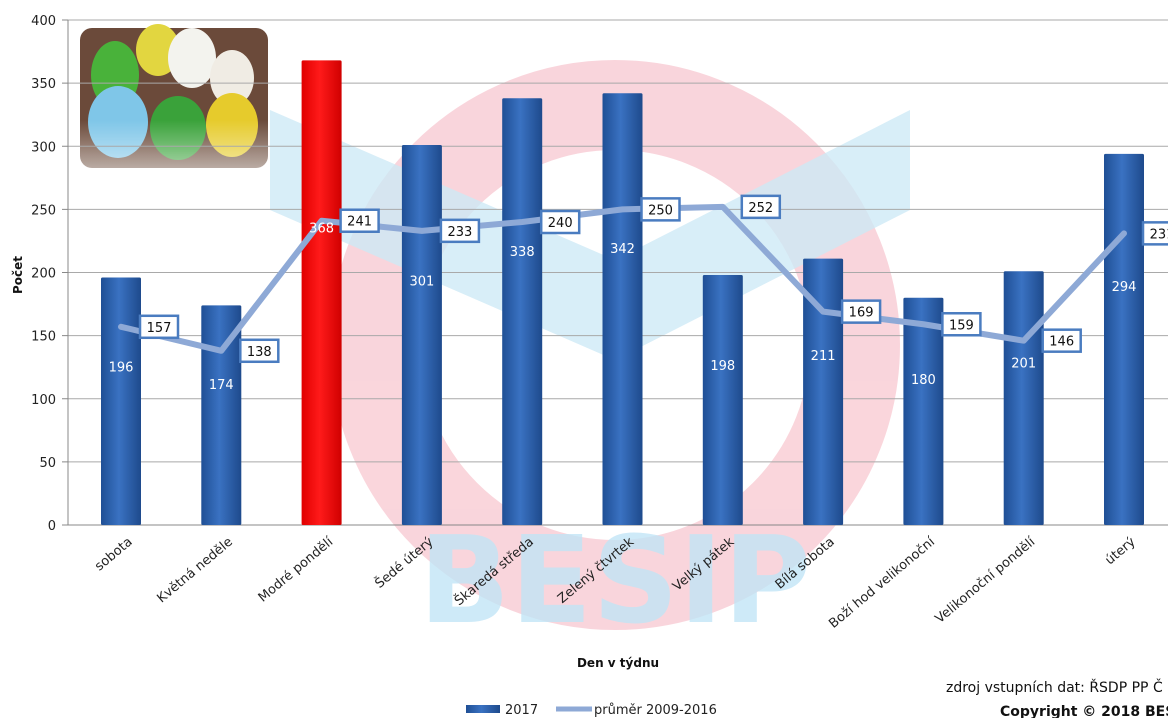 This screenshot has height=718, width=1168. What do you see at coordinates (194, 571) in the screenshot?
I see `x-tick-label: Květná neděle` at bounding box center [194, 571].